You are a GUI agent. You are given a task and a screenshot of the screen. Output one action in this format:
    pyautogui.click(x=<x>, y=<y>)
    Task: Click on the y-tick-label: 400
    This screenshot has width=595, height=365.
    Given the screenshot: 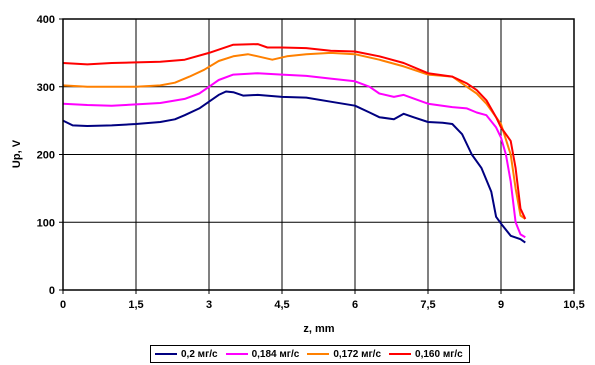 What is the action you would take?
    pyautogui.click(x=46, y=20)
    